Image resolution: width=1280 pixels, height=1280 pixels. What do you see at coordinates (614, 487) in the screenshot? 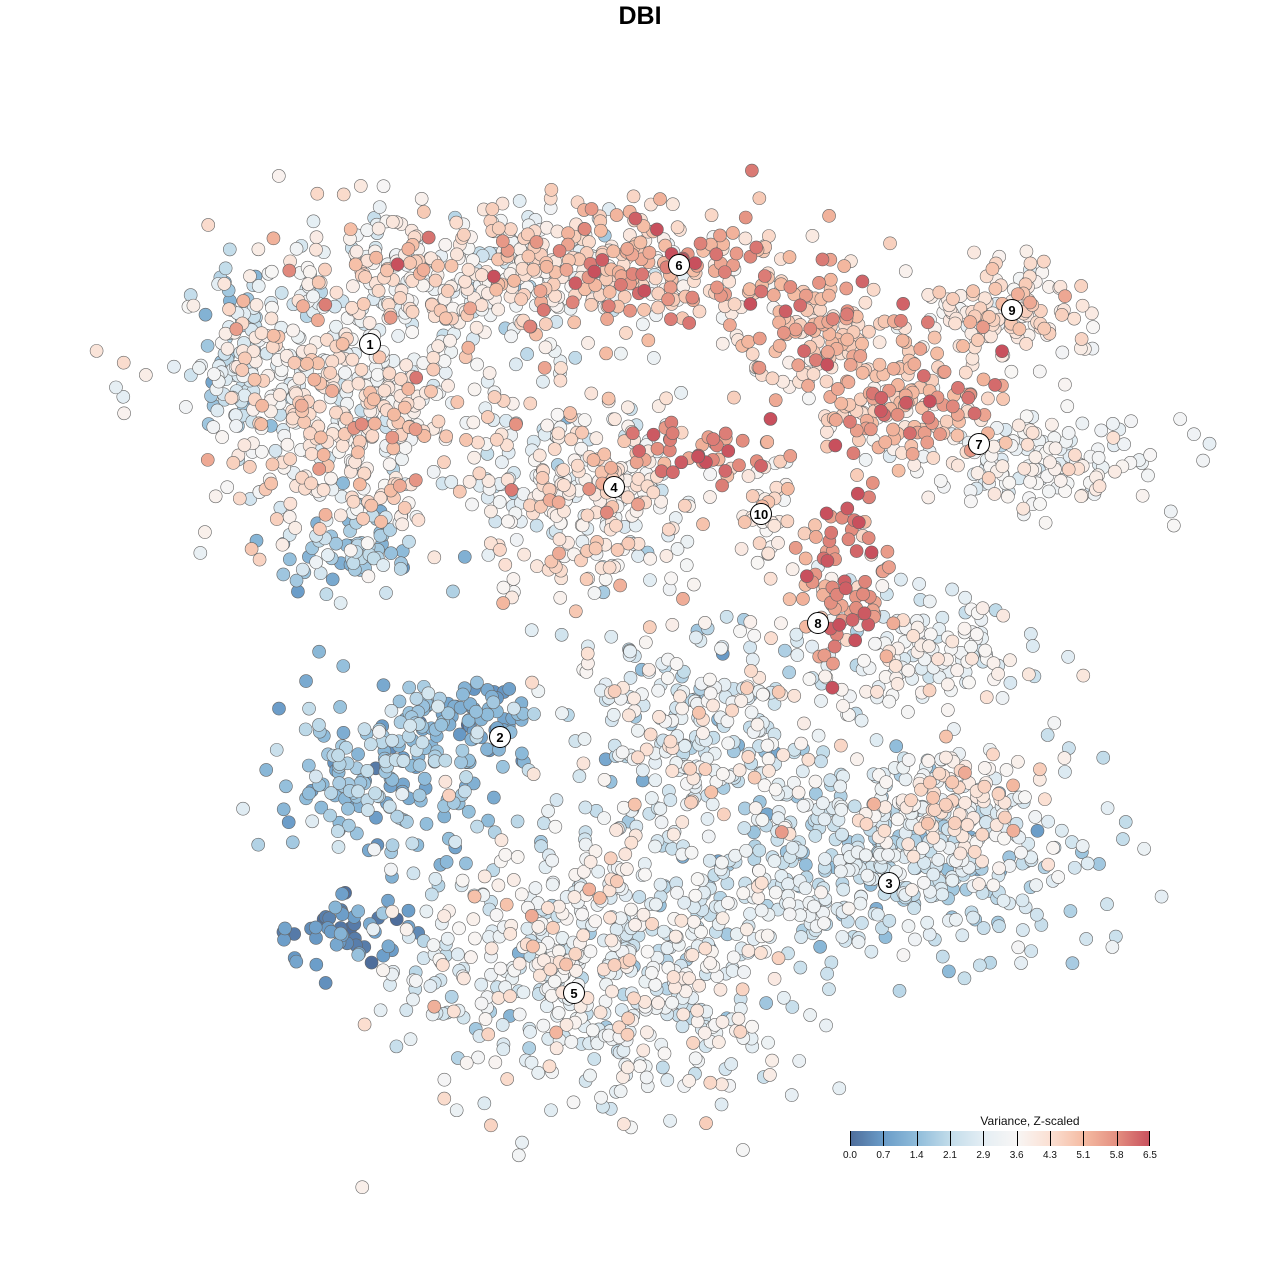
I see `cluster-label-4: 4` at bounding box center [614, 487].